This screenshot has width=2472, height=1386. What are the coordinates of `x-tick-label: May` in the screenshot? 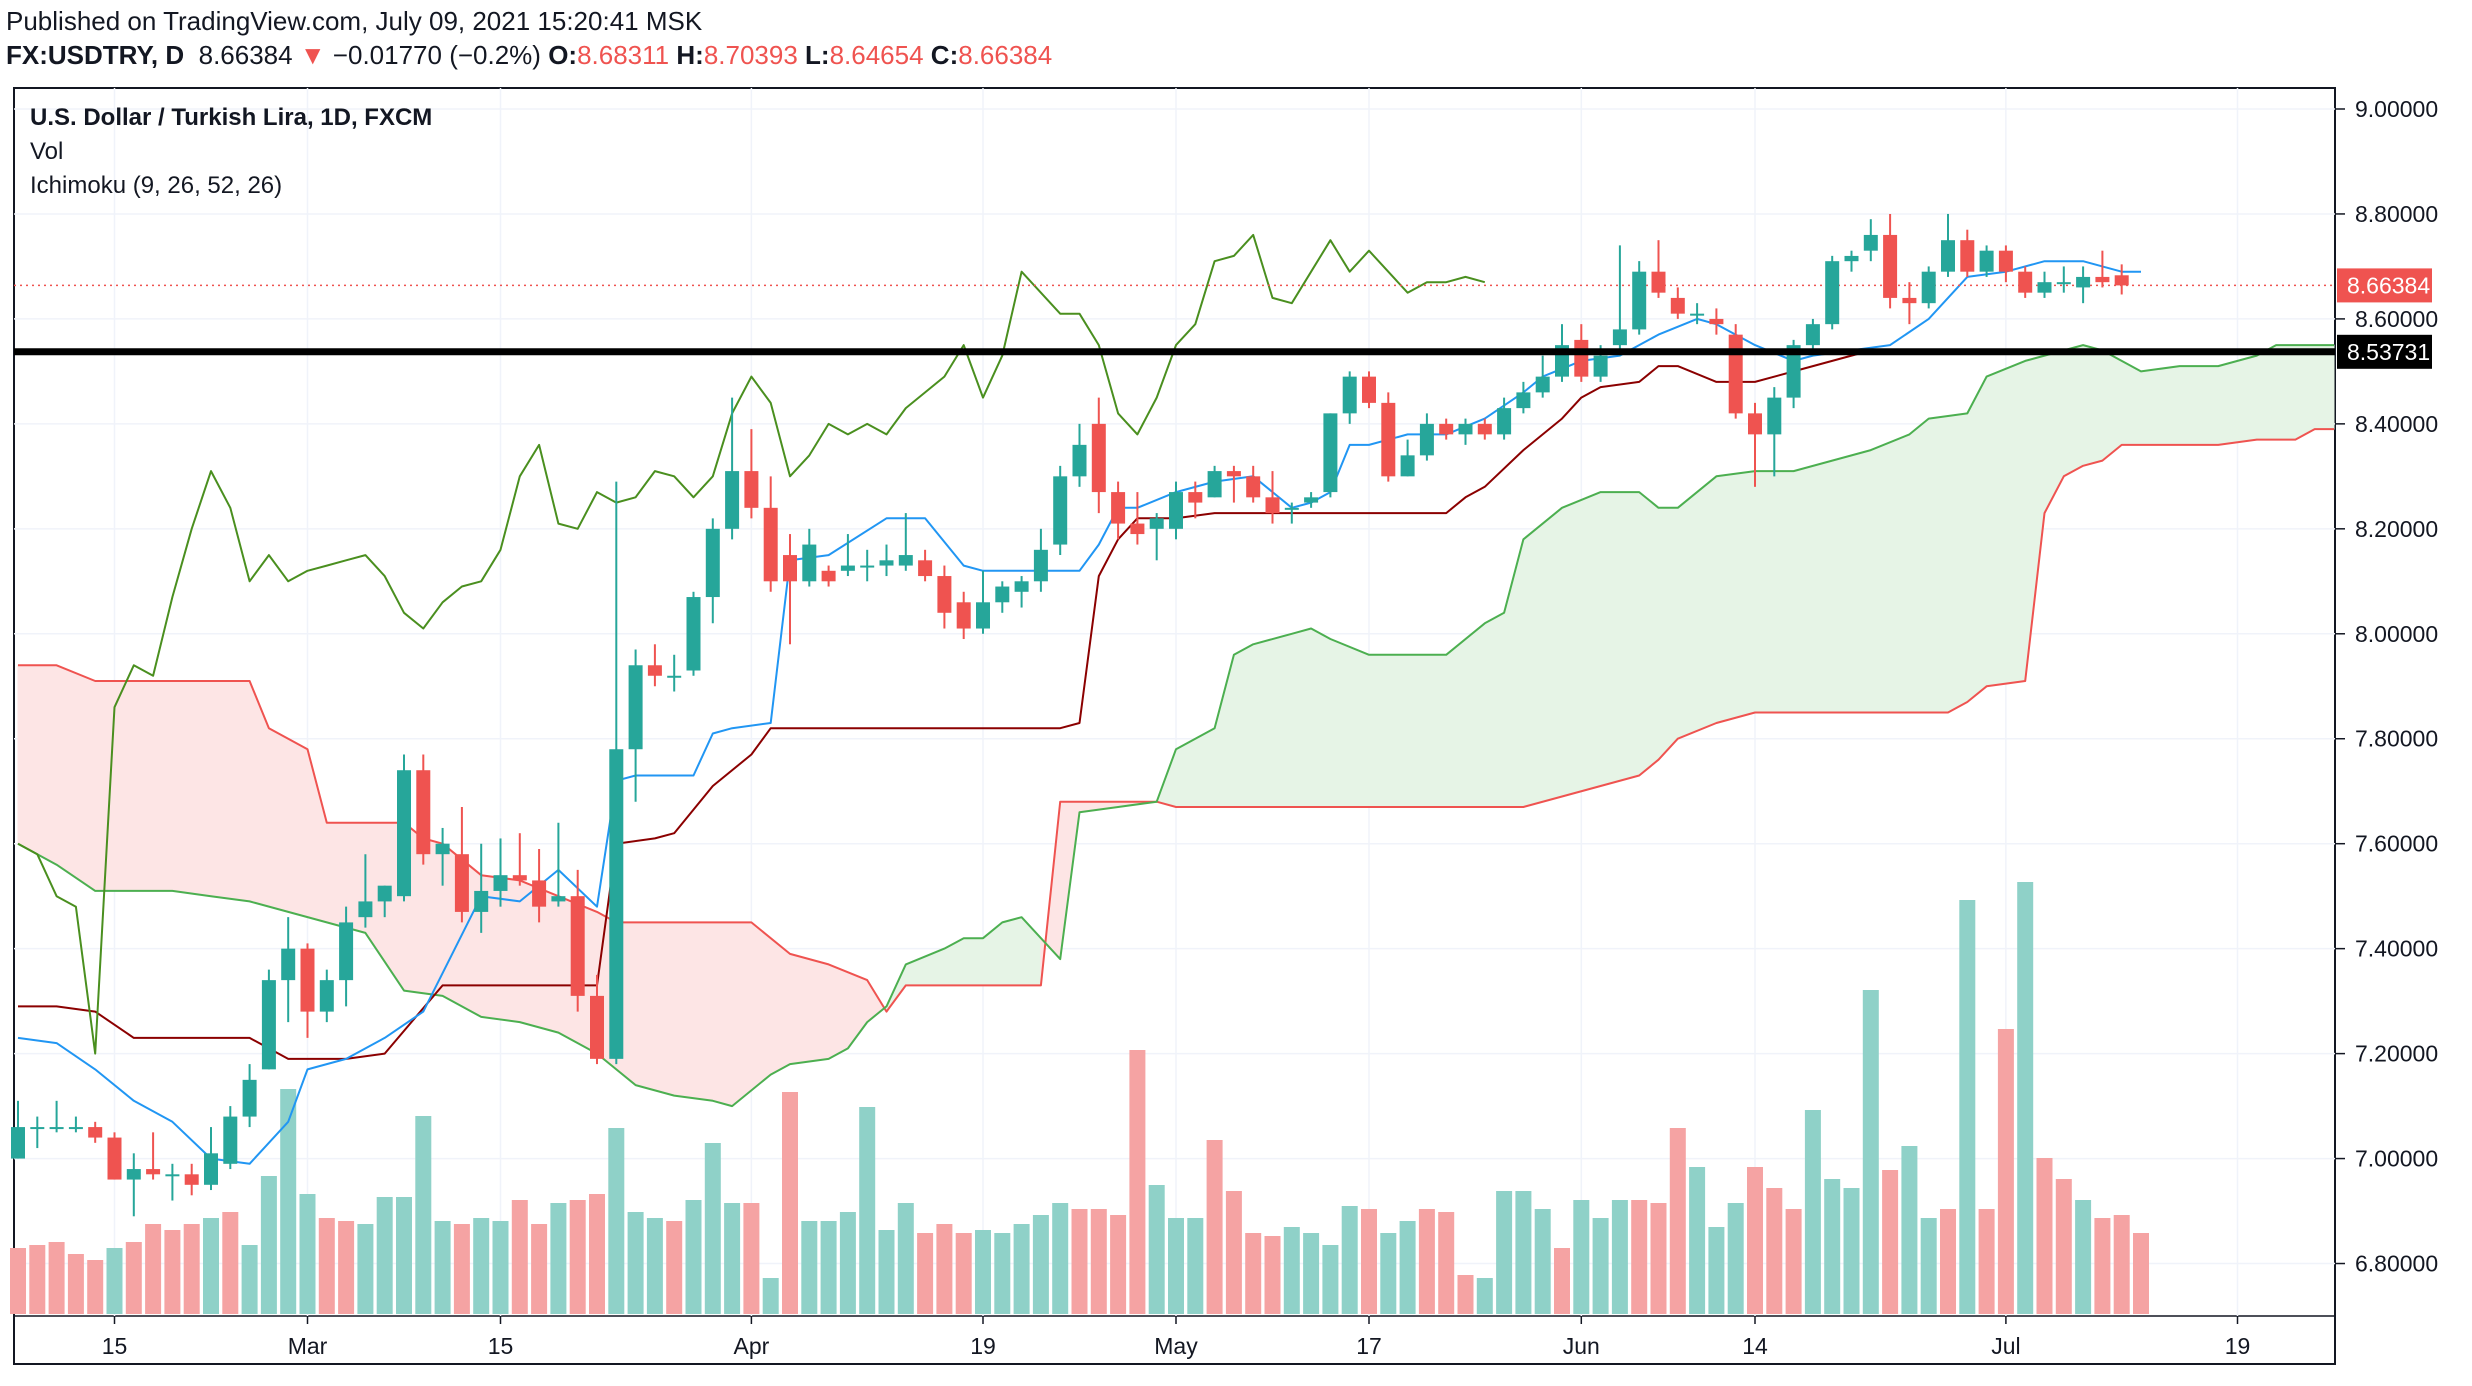 It's located at (1176, 1346).